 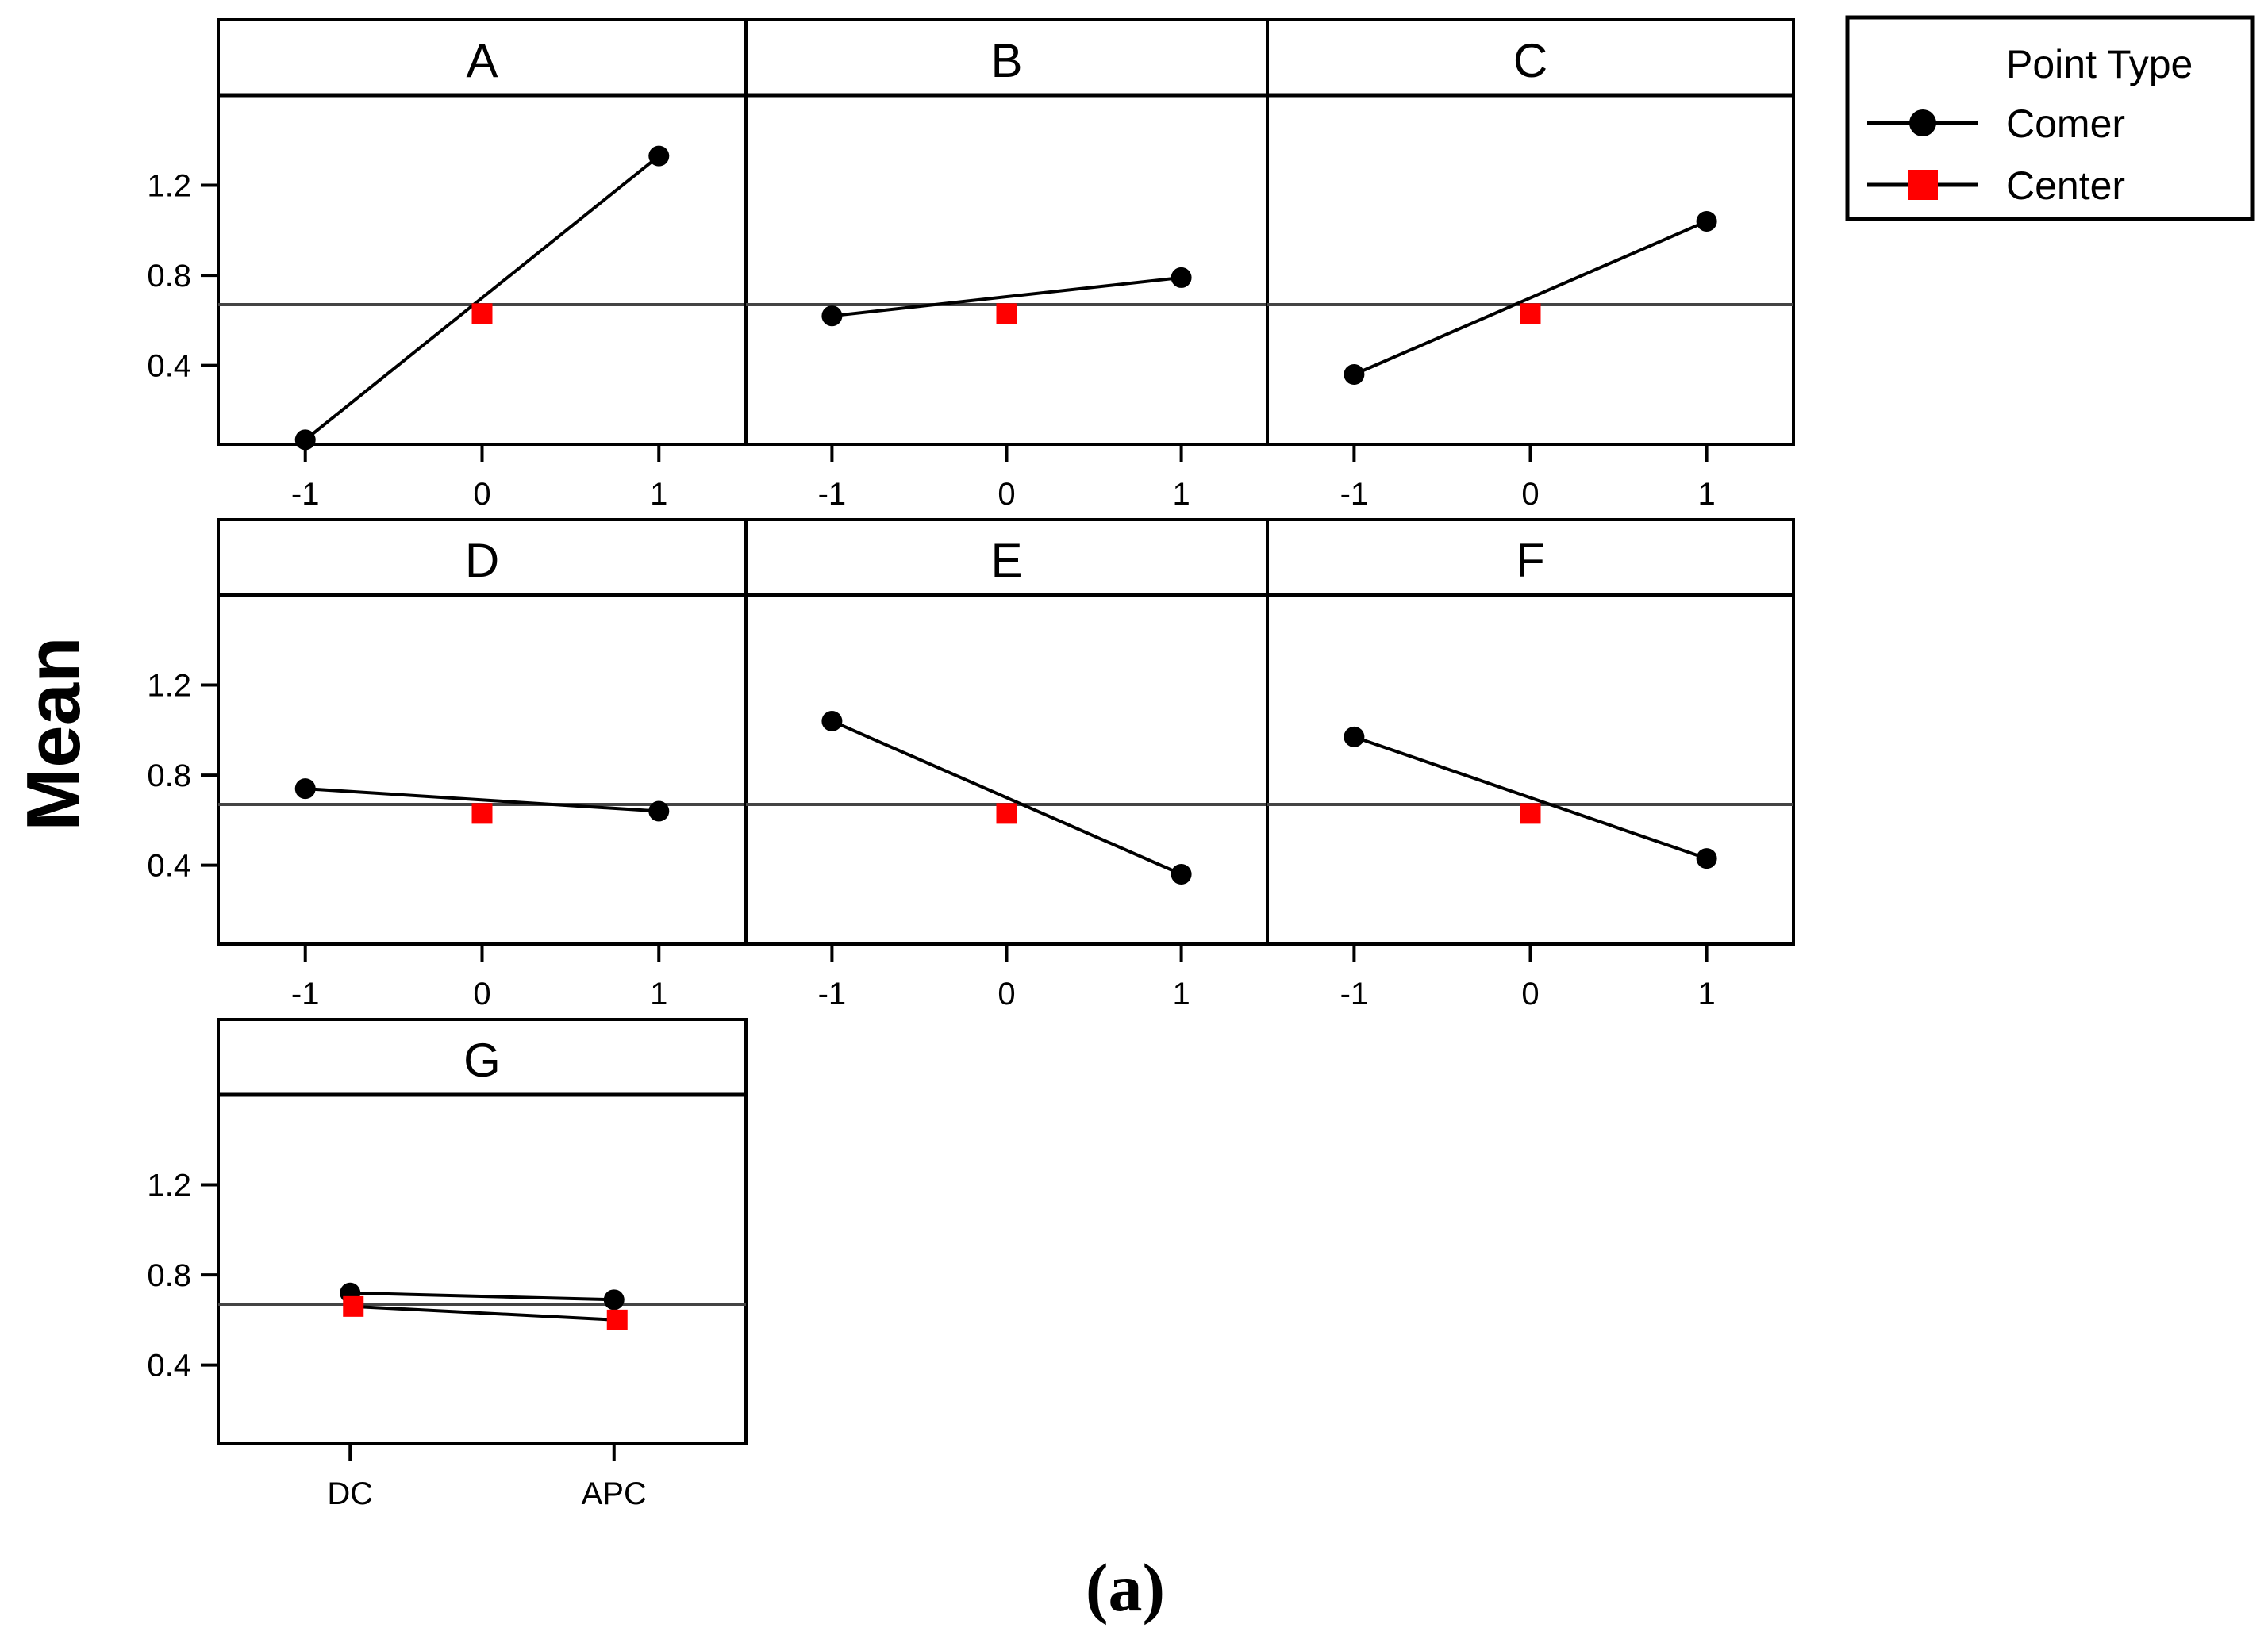 I want to click on panel-title-g: G, so click(x=482, y=1060).